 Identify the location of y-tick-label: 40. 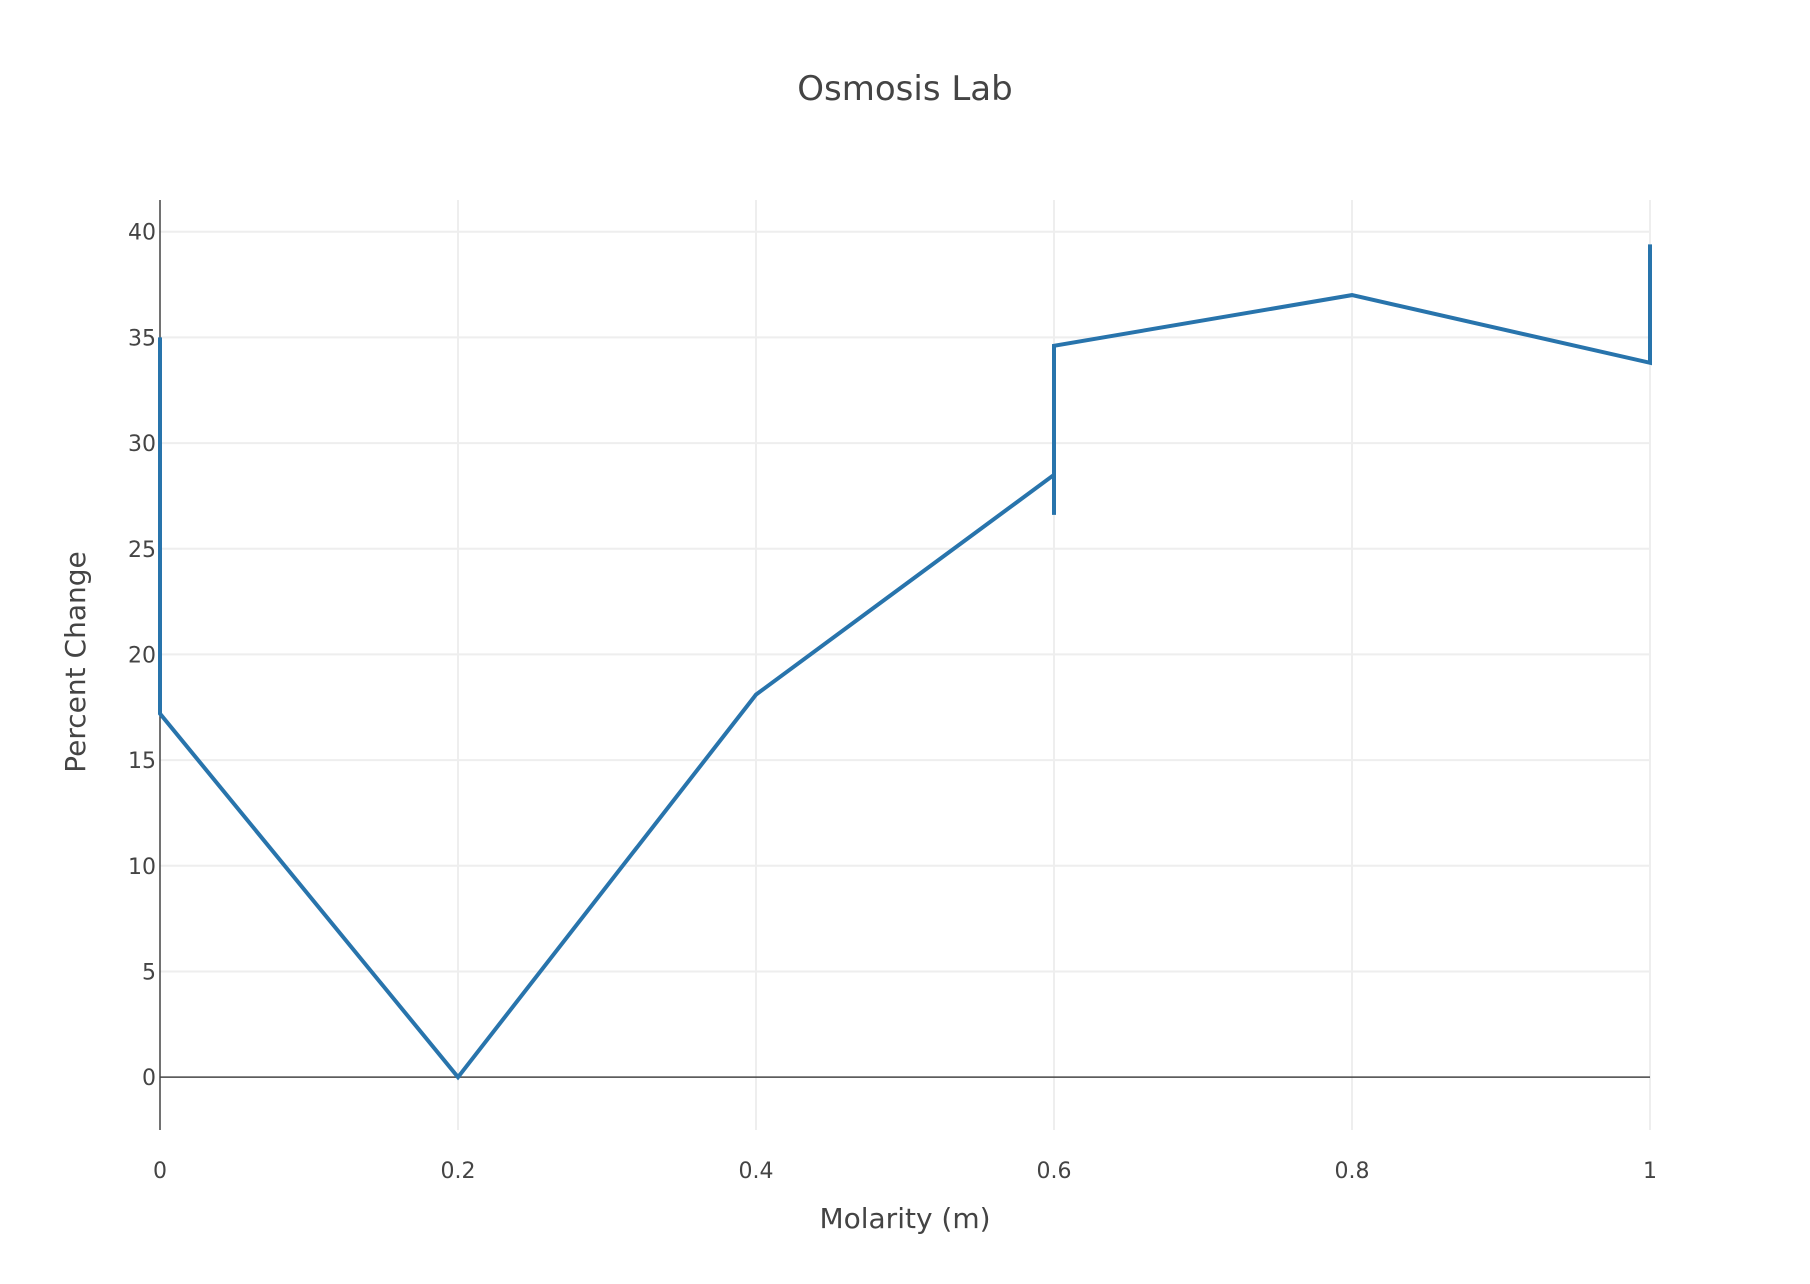
(142, 233).